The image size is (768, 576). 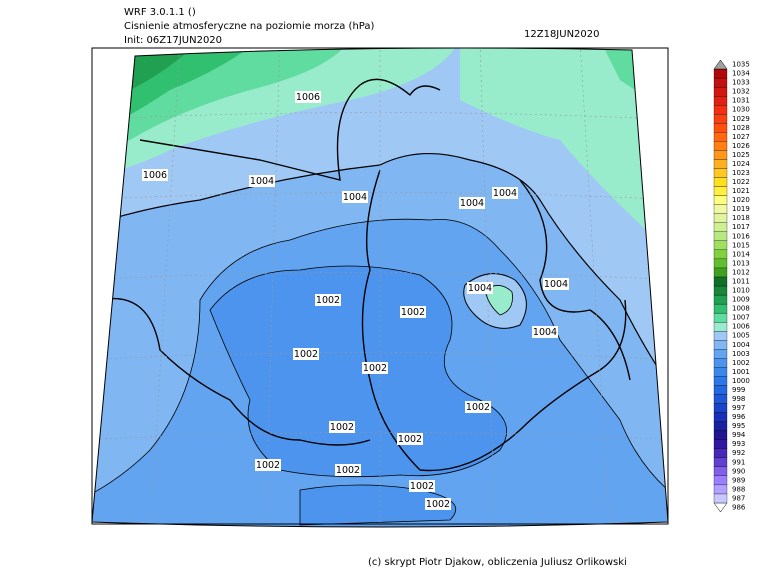 I want to click on colorbar-label: 1013, so click(x=741, y=263).